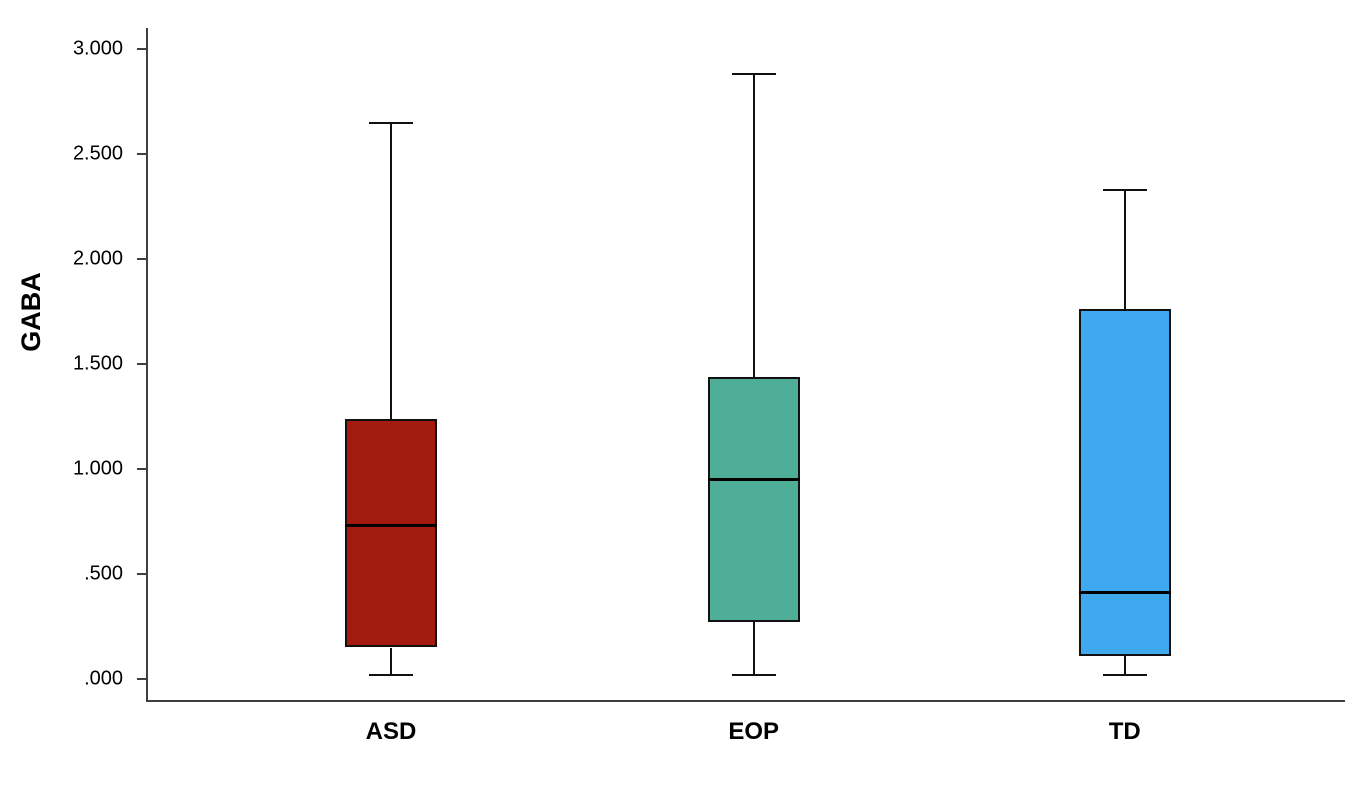 The width and height of the screenshot is (1356, 790). Describe the element at coordinates (753, 479) in the screenshot. I see `median-EOP` at that location.